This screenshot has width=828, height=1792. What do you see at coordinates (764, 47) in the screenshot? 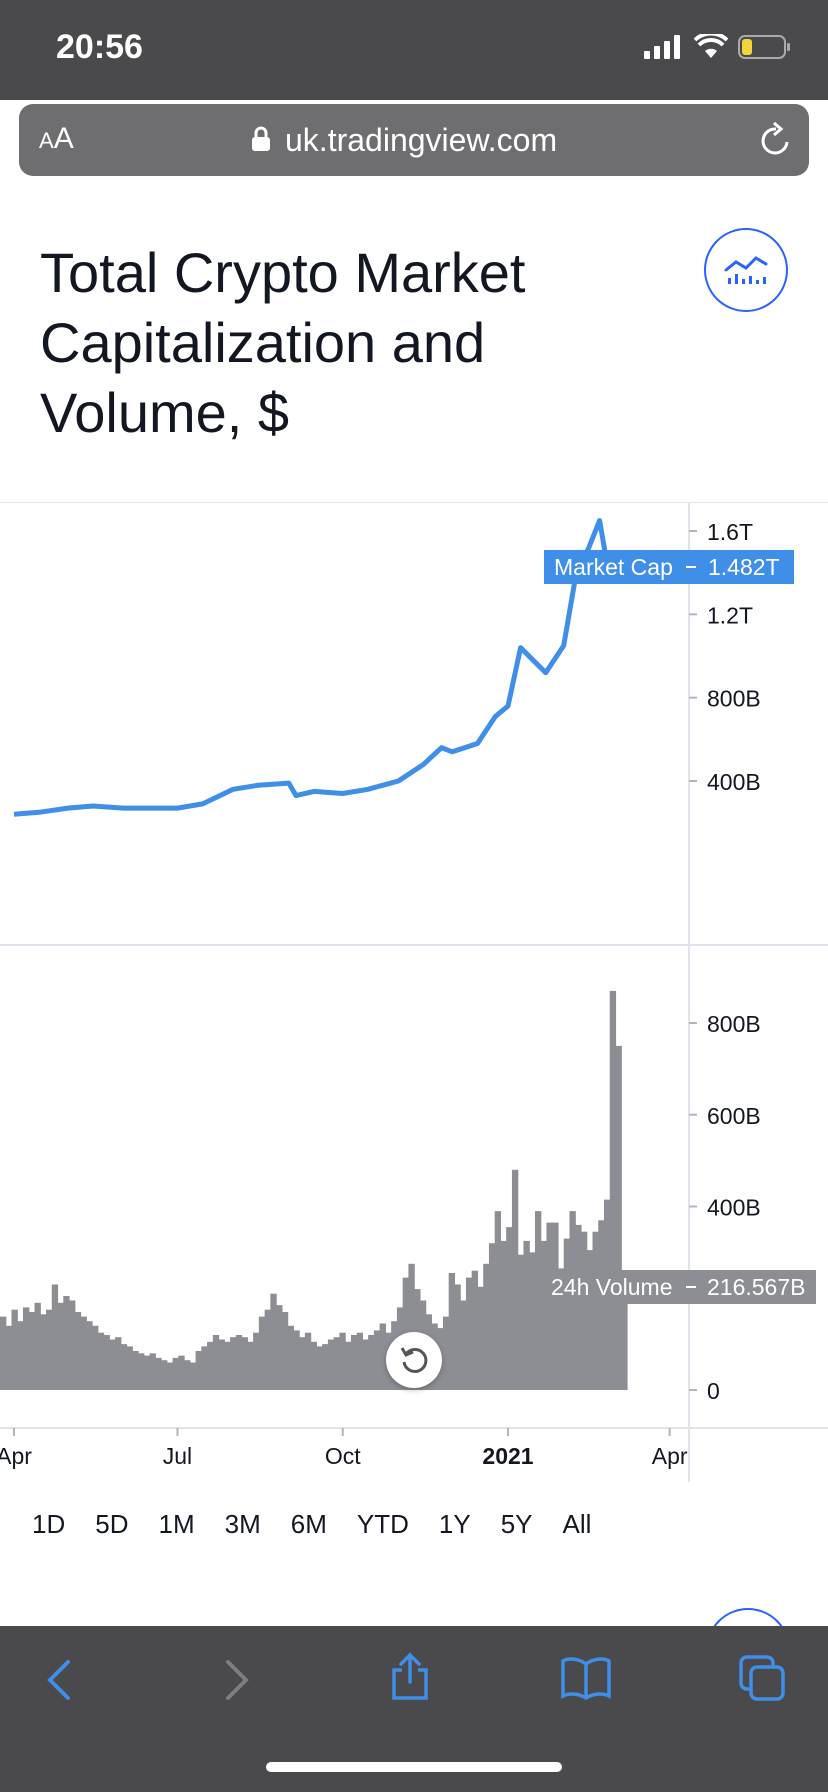
I see `battery-icon` at bounding box center [764, 47].